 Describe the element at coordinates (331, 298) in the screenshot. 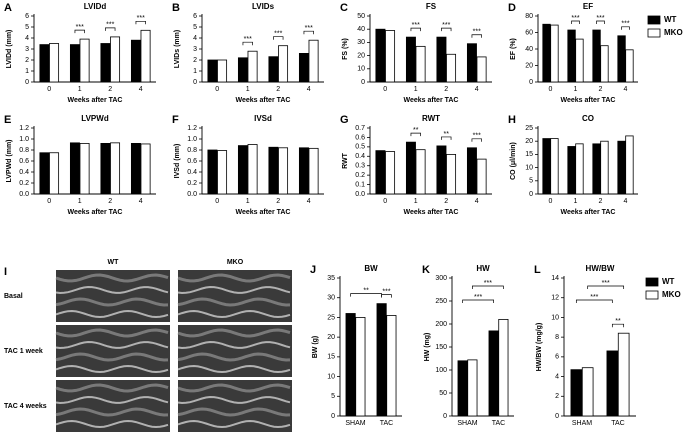

I see `y-tick-label: 30` at that location.